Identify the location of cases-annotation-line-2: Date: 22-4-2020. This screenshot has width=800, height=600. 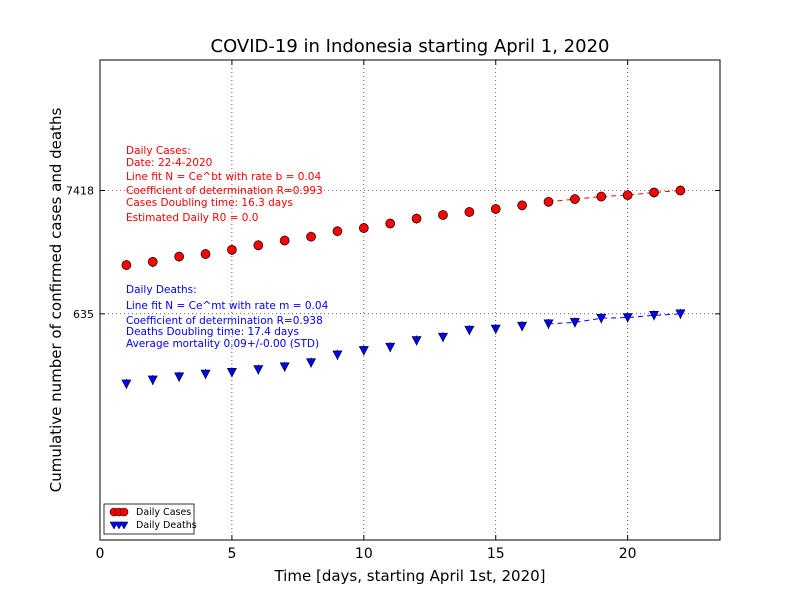
(169, 163).